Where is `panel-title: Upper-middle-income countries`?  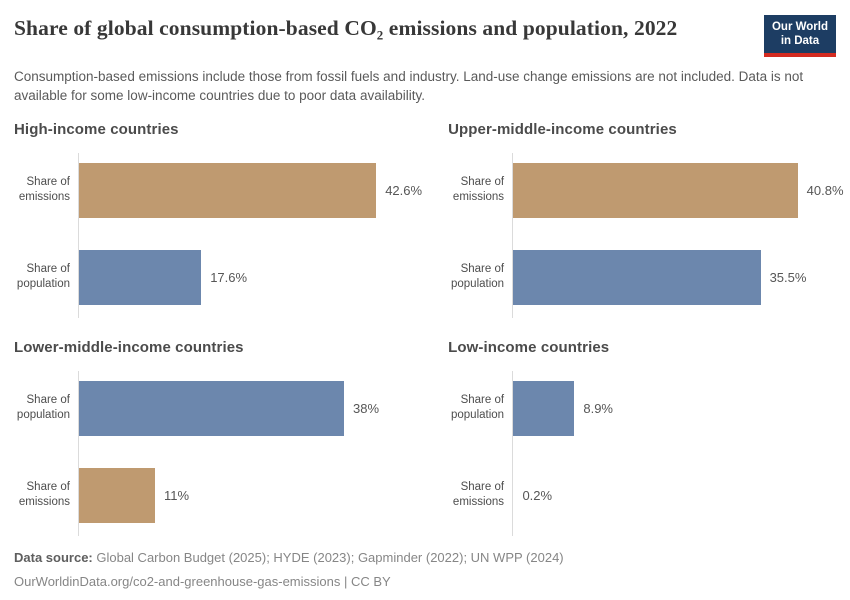
panel-title: Upper-middle-income countries is located at coordinates (562, 129).